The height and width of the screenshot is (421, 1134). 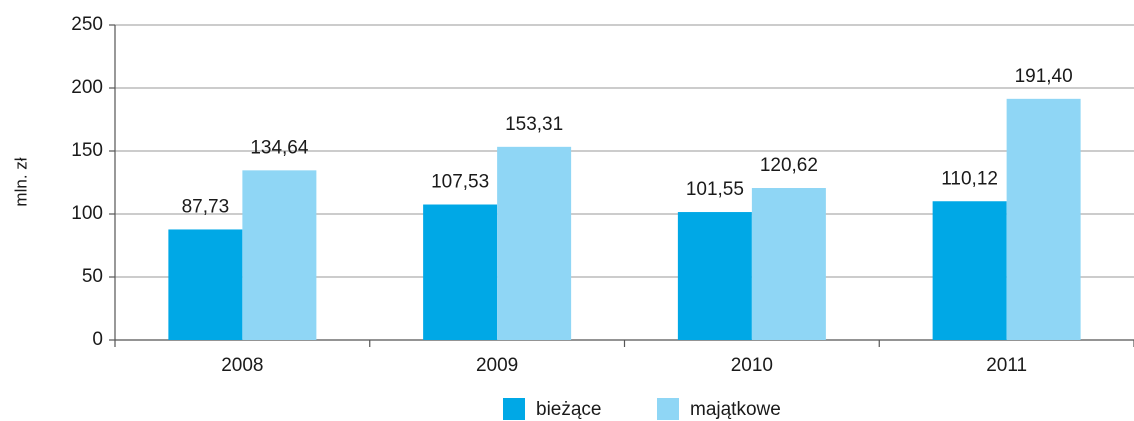 What do you see at coordinates (87, 24) in the screenshot?
I see `y-tick-label: 250` at bounding box center [87, 24].